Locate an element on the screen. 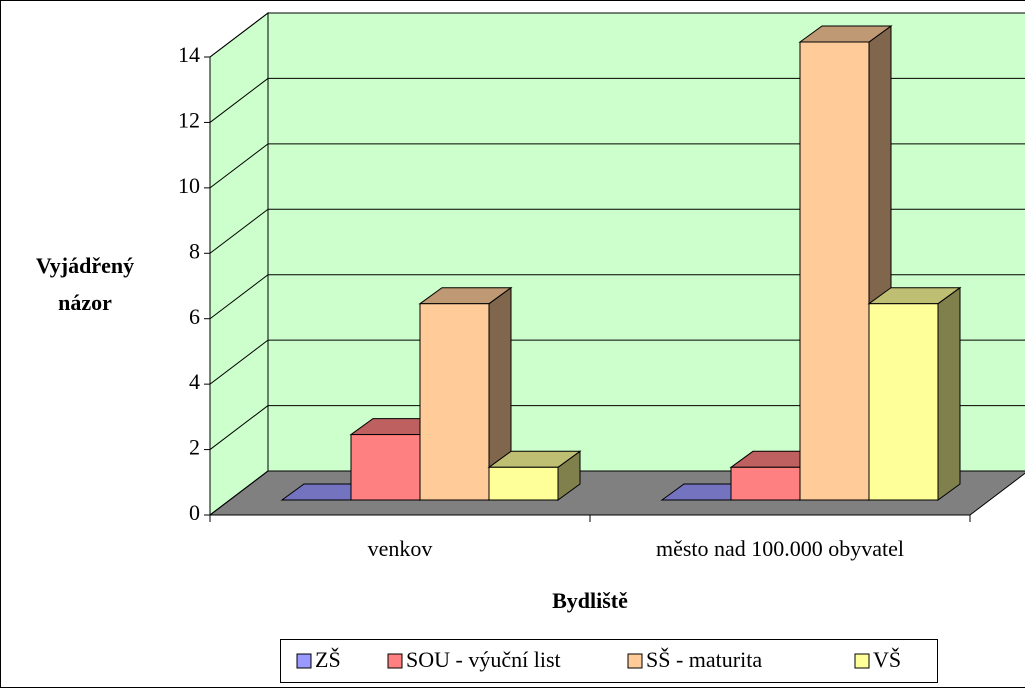  y-tick-label: 8 is located at coordinates (194, 250).